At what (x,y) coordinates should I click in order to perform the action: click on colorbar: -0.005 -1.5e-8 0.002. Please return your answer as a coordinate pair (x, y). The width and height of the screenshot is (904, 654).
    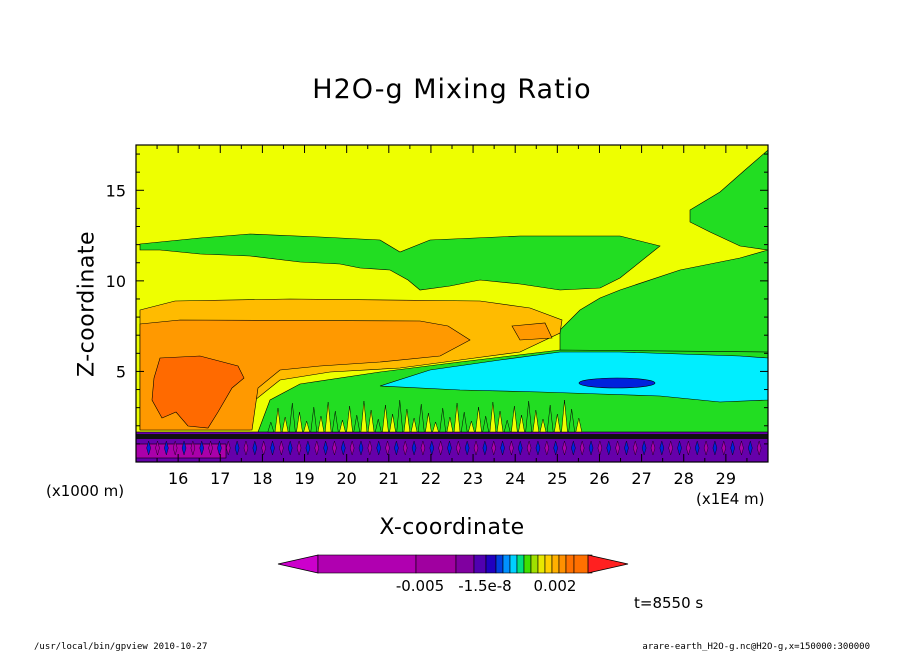
    Looking at the image, I should click on (453, 574).